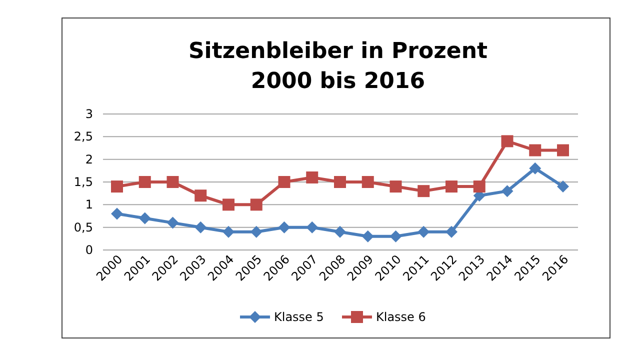 The width and height of the screenshot is (637, 358). What do you see at coordinates (338, 66) in the screenshot?
I see `chart-title: Sitzenbleiber in Prozent 2000 bis 2016` at bounding box center [338, 66].